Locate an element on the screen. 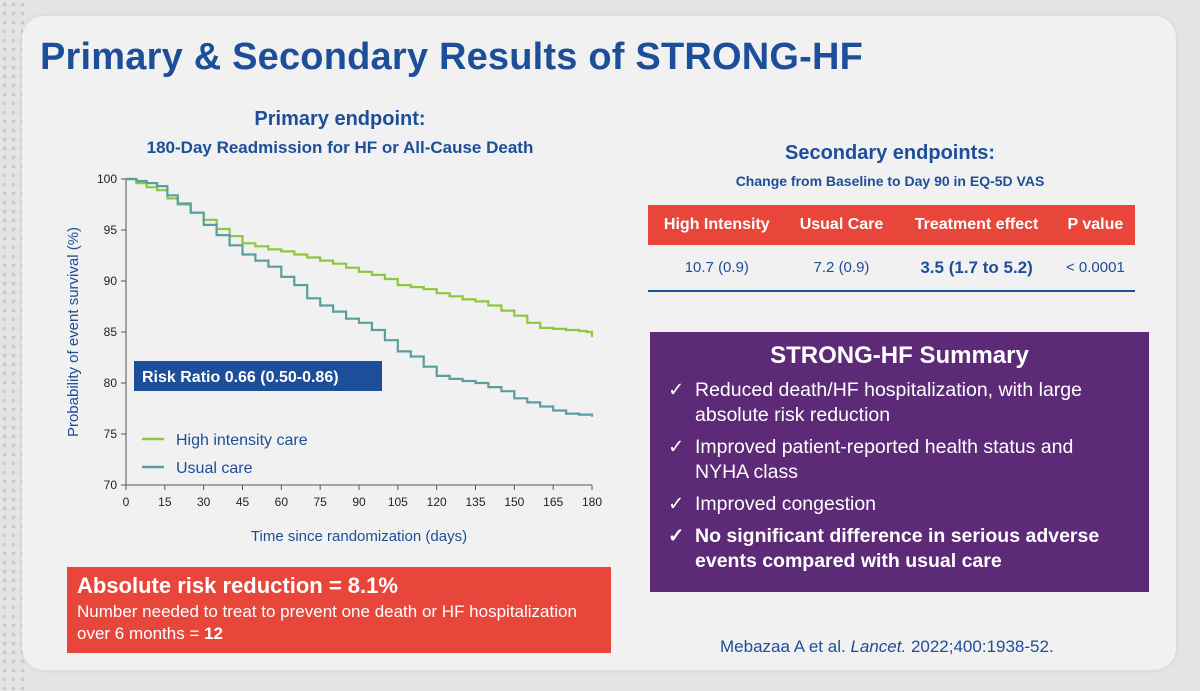 The width and height of the screenshot is (1200, 691). citation-authors: Mebazaa A et al. is located at coordinates (783, 646).